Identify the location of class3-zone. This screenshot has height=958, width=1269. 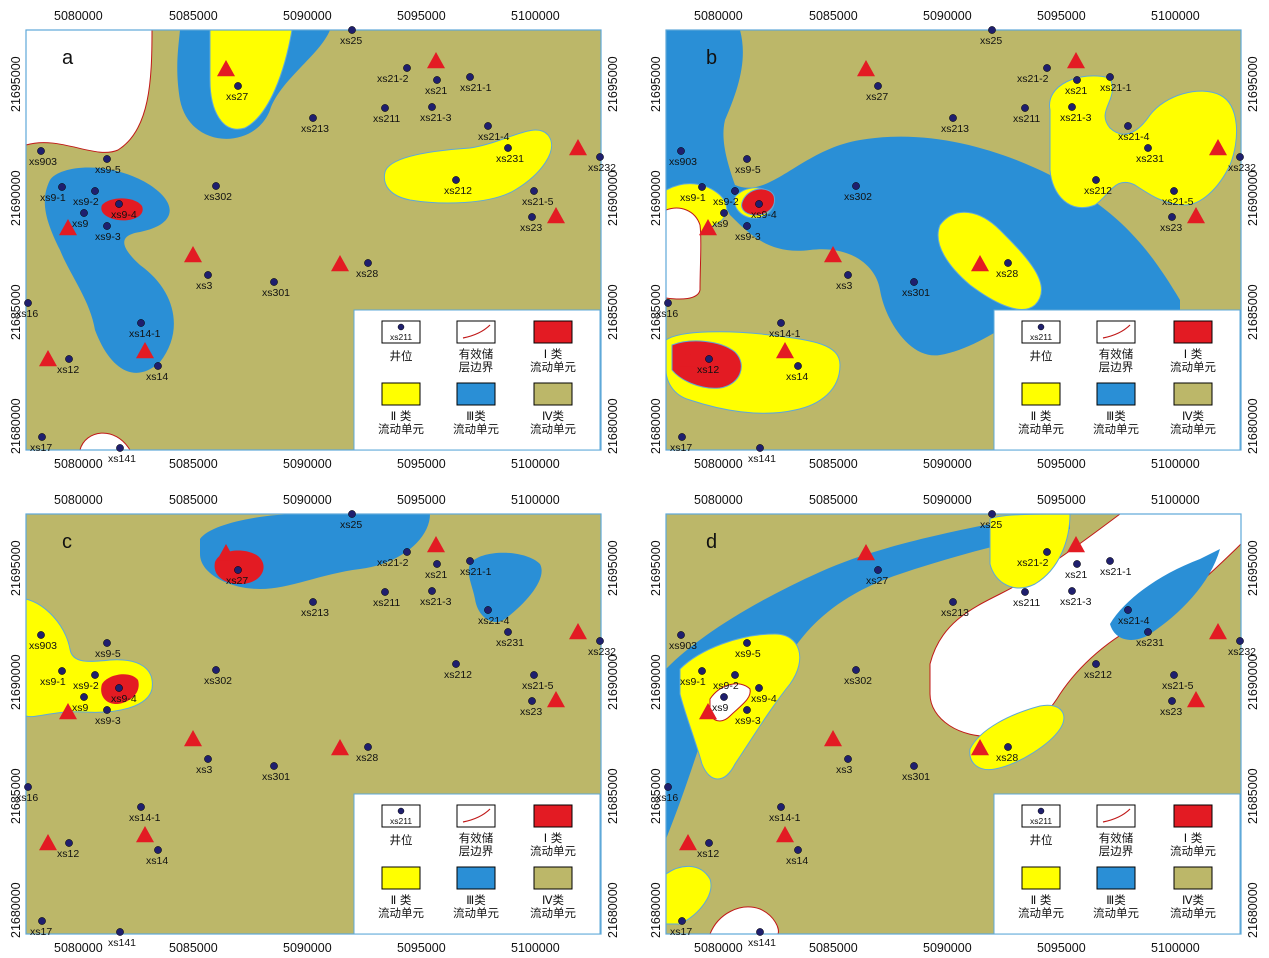
(505, 587).